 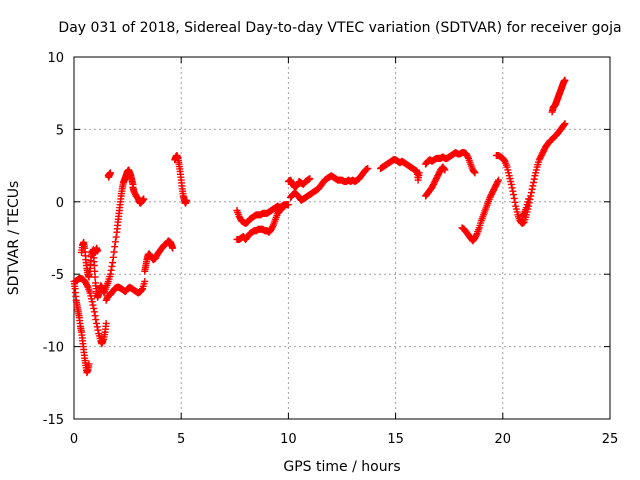 I want to click on y-axis-label: SDTVAR / TECUs, so click(x=14, y=238).